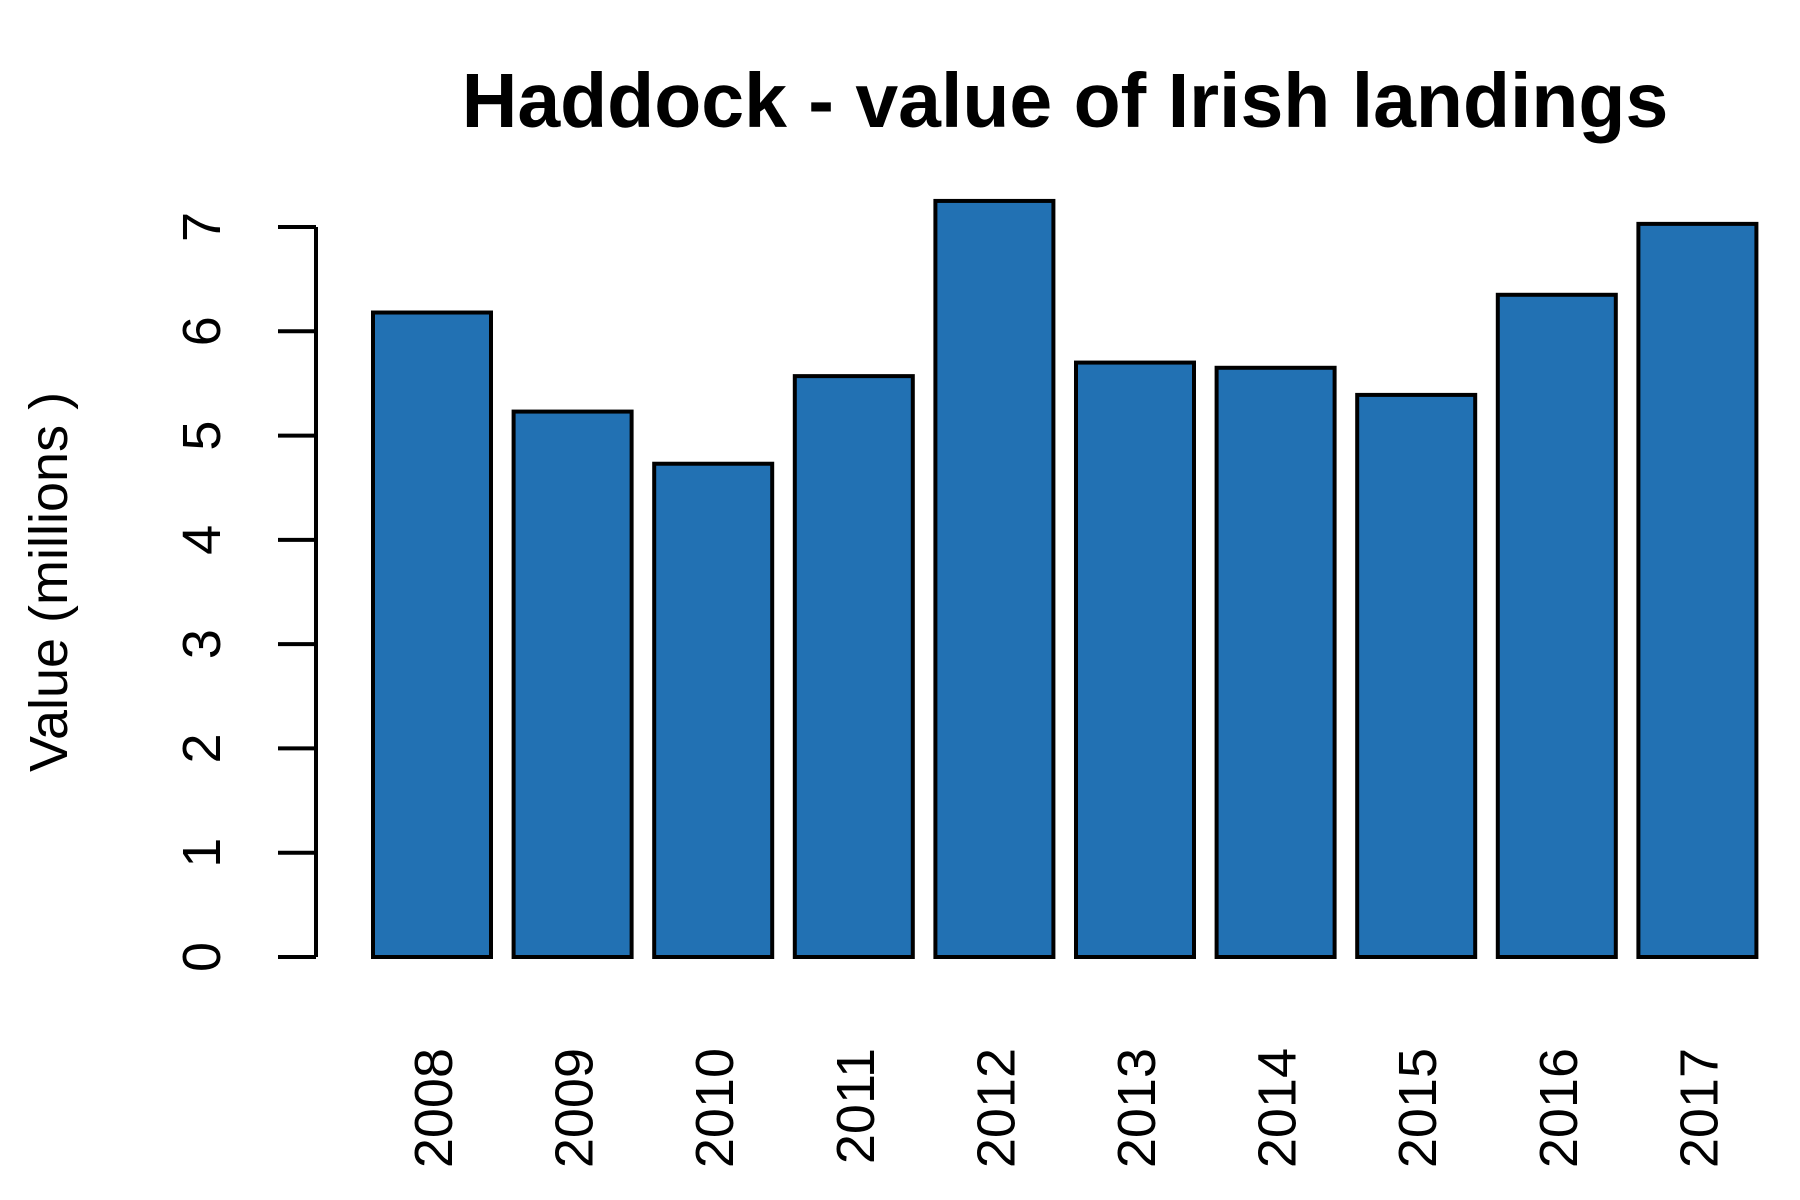  What do you see at coordinates (994, 578) in the screenshot?
I see `bar-2012` at bounding box center [994, 578].